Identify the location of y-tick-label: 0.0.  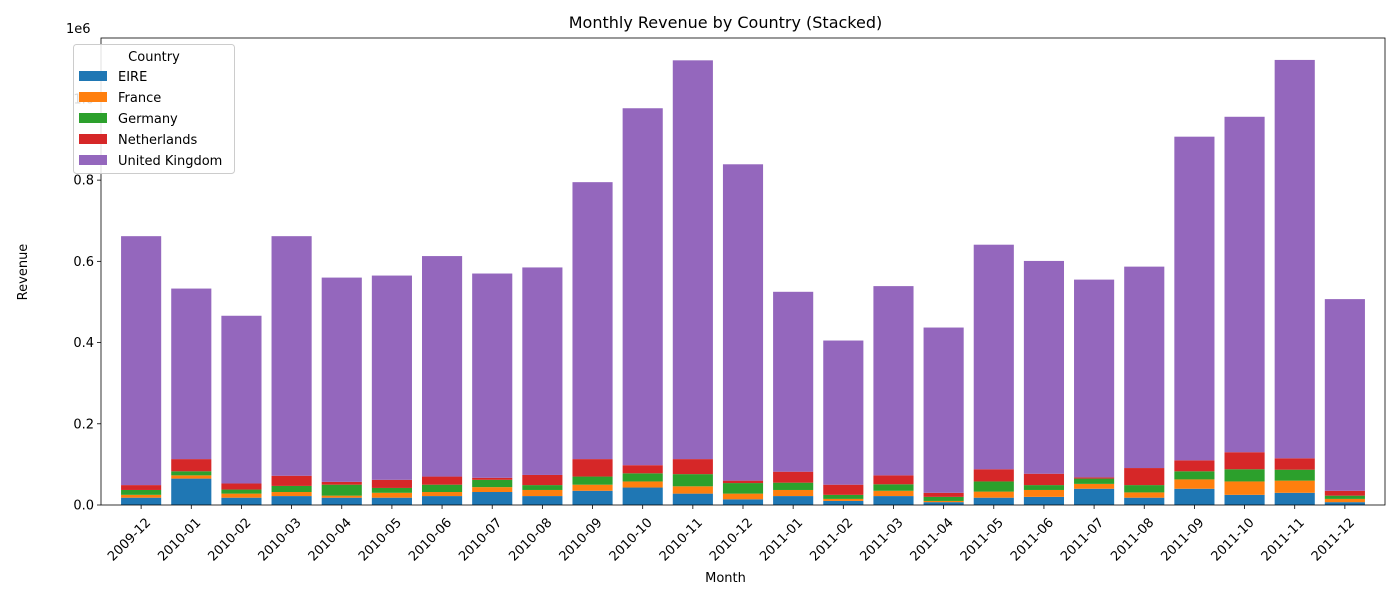
(83, 506).